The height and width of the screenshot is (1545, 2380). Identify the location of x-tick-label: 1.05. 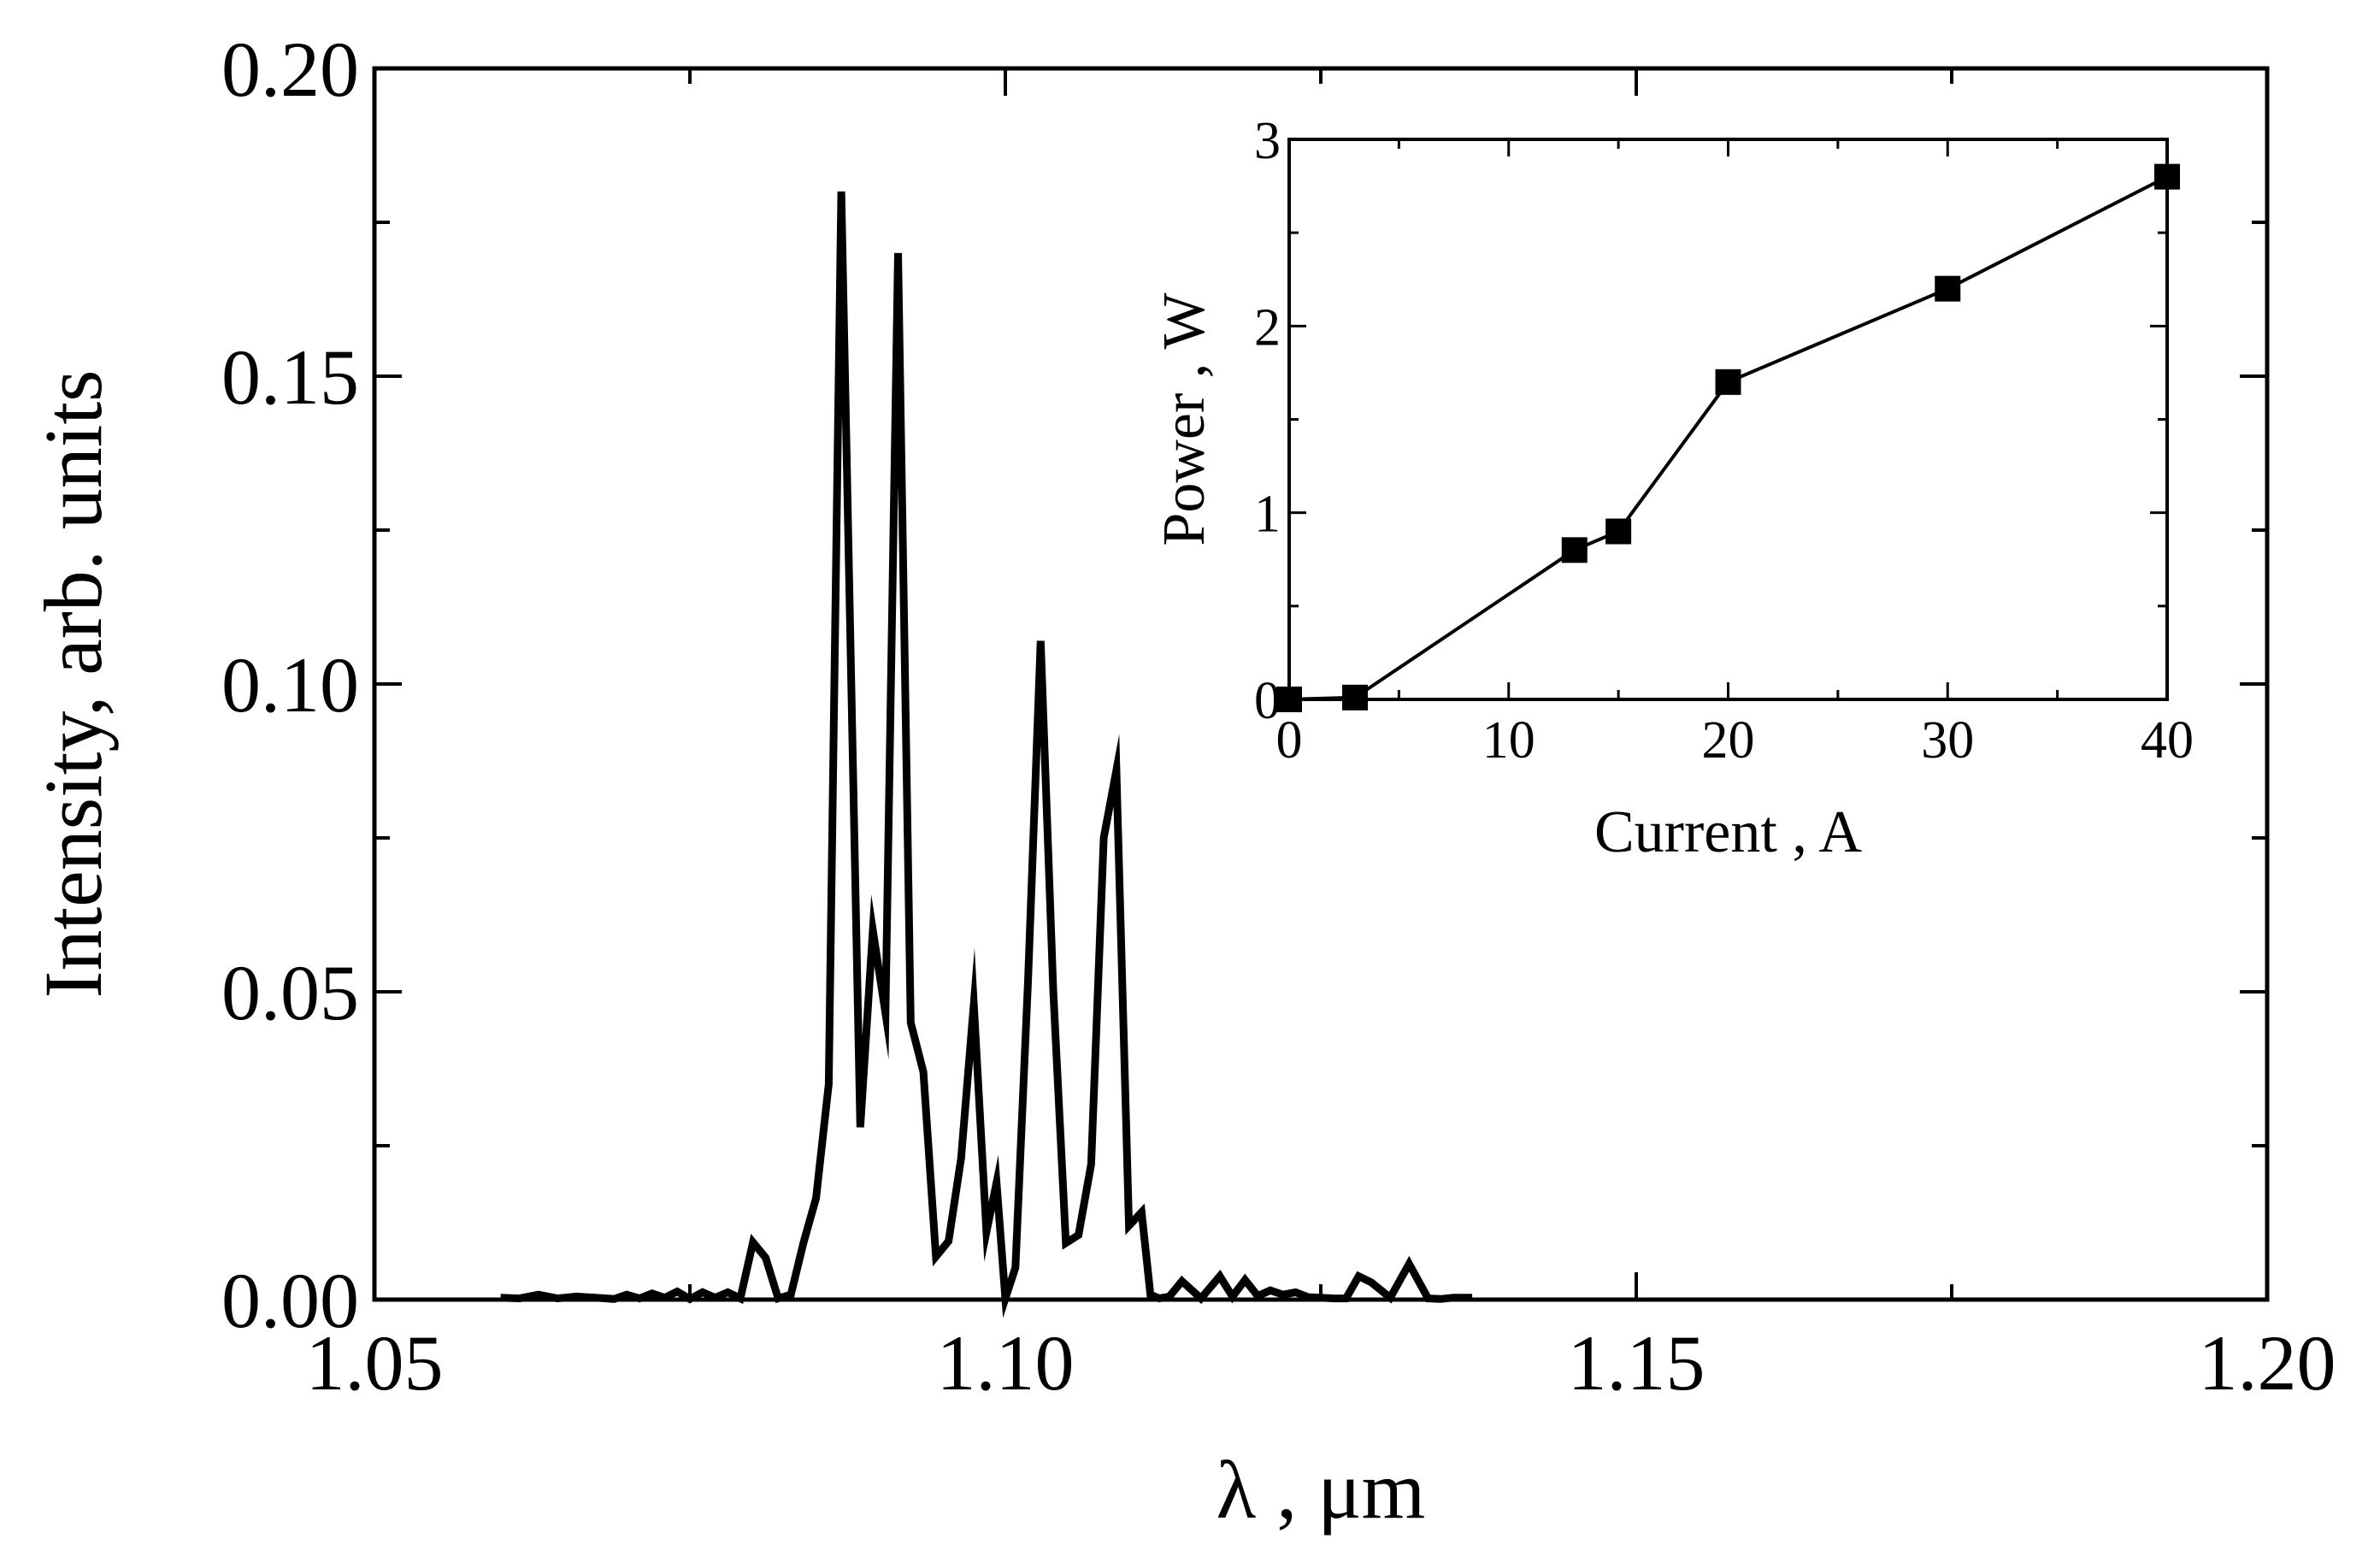
(375, 1362).